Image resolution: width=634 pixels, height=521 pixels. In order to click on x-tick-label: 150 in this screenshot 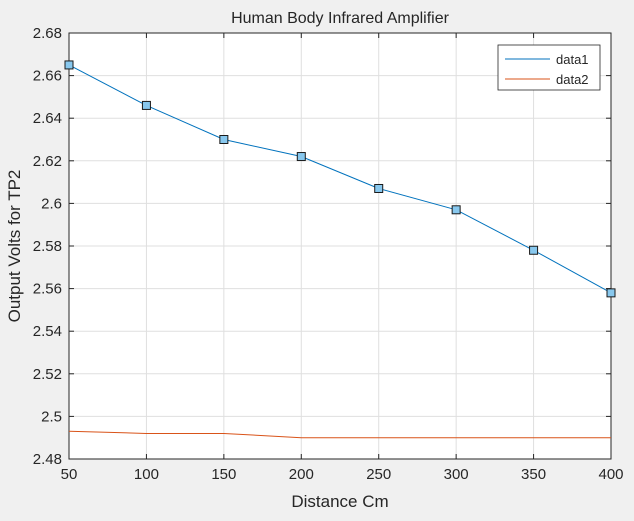, I will do `click(223, 474)`.